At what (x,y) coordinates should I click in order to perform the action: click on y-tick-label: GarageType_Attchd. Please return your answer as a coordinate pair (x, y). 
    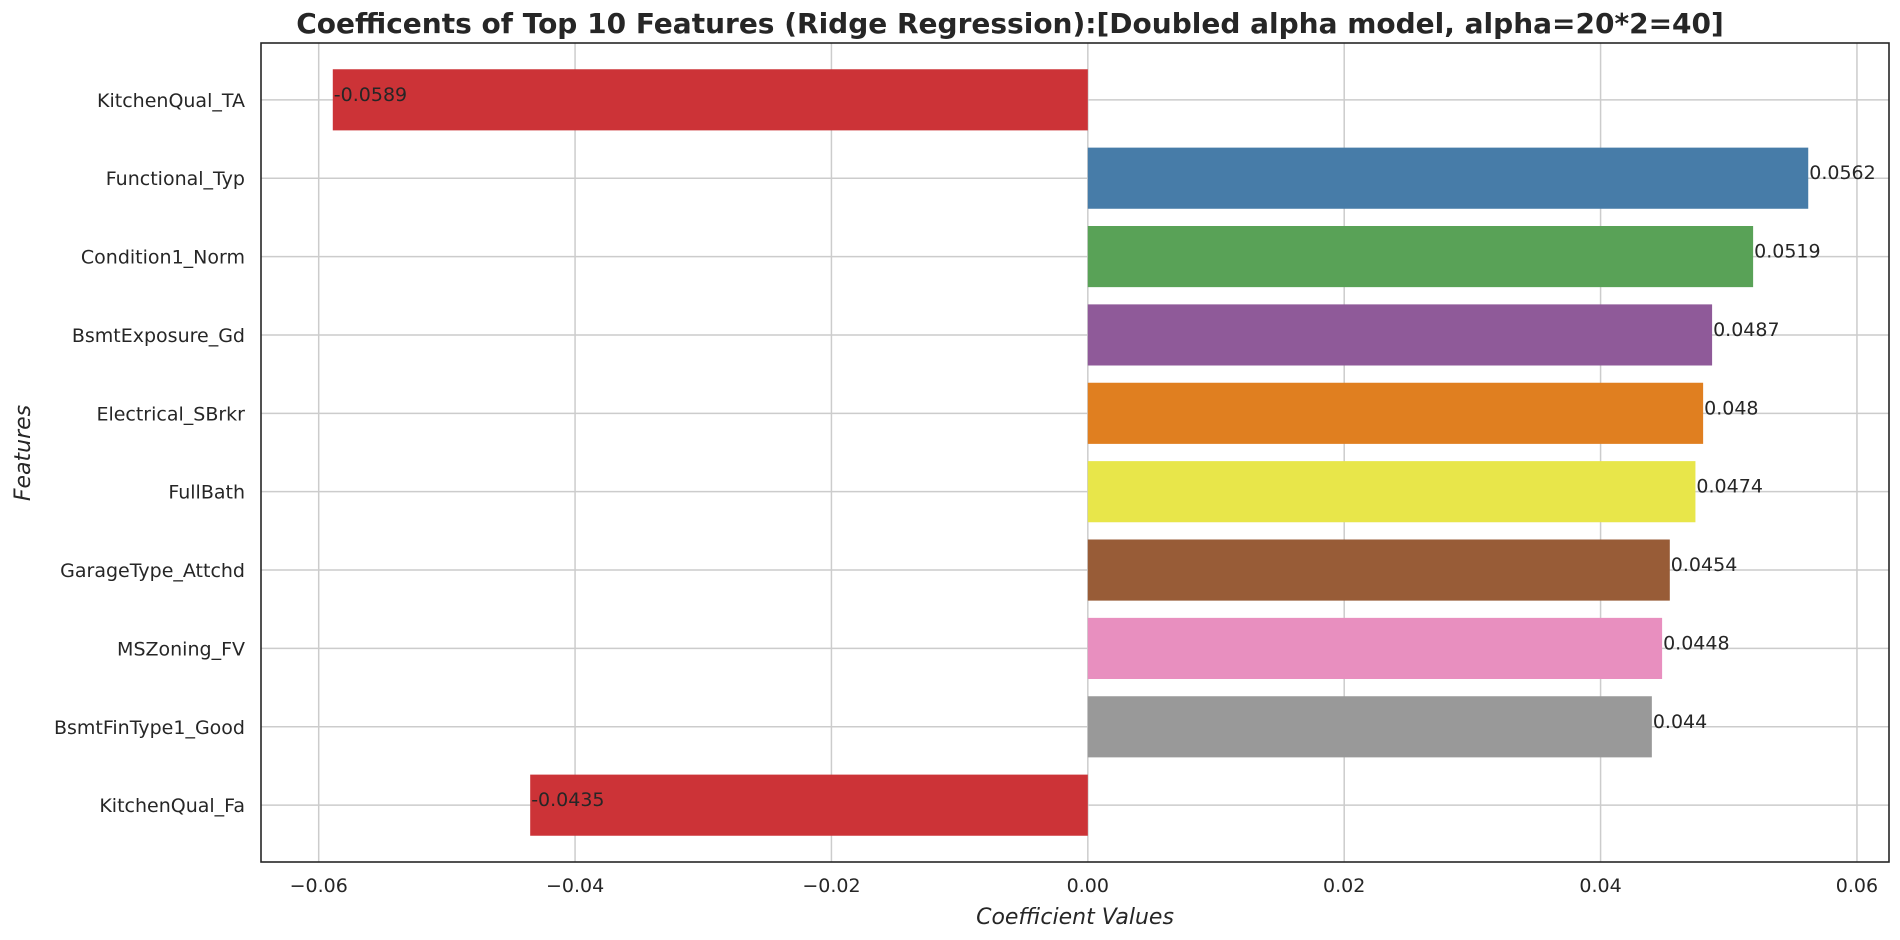
    Looking at the image, I should click on (152, 571).